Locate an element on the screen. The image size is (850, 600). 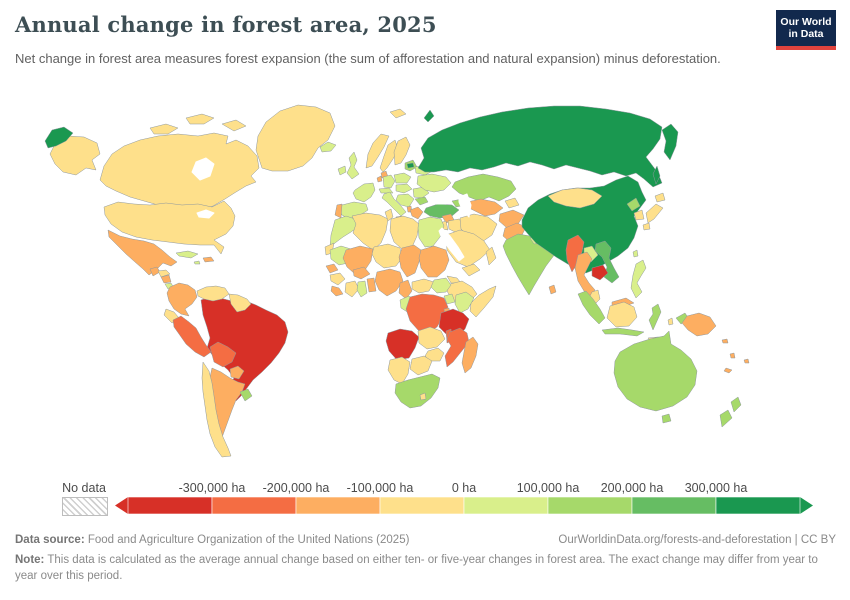
country-togo-benin is located at coordinates (371, 285).